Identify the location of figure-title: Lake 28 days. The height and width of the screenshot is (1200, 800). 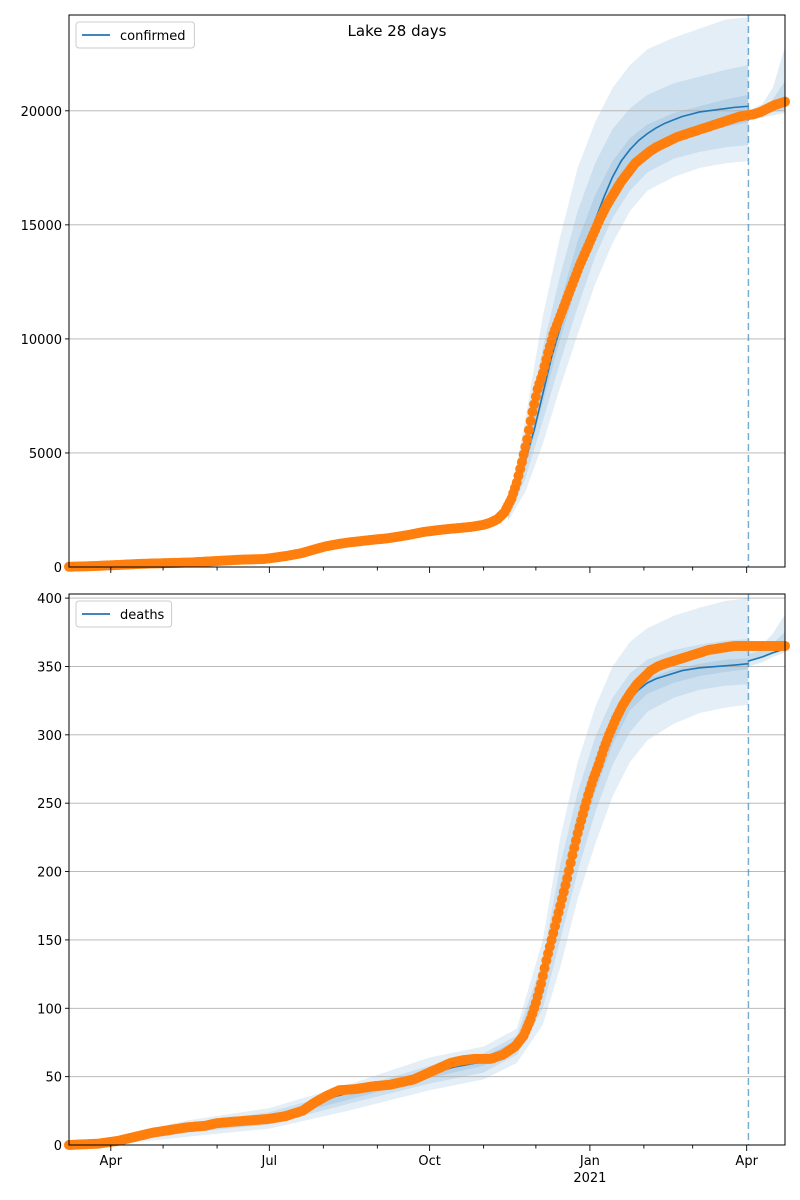
(397, 31).